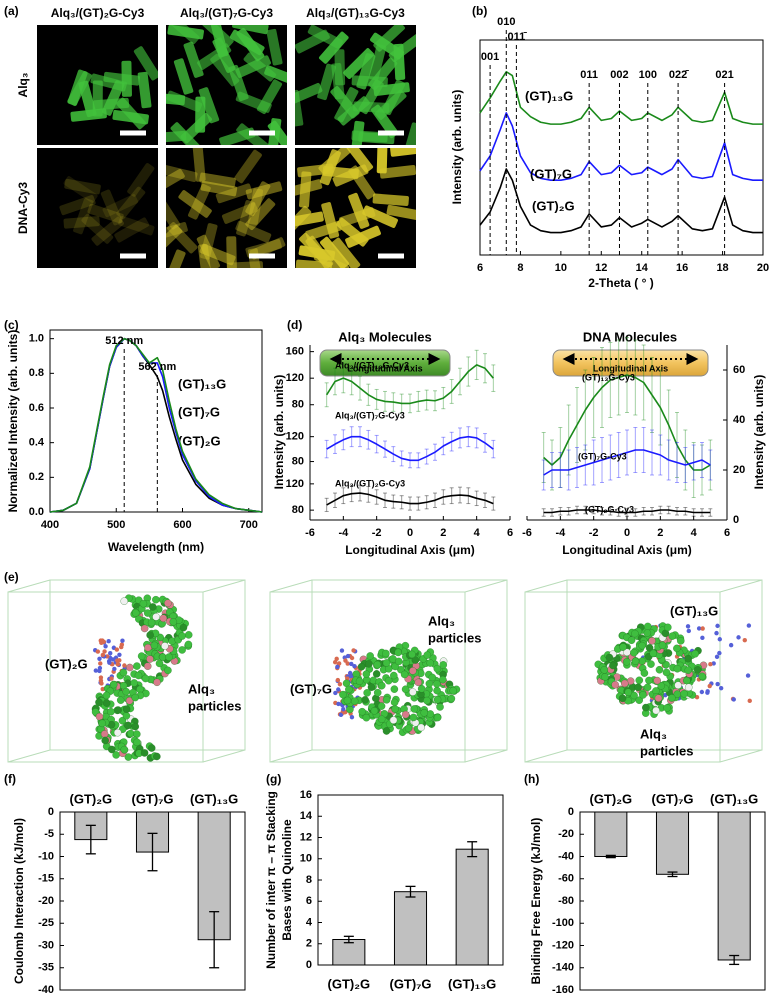 The image size is (770, 997). Describe the element at coordinates (306, 816) in the screenshot. I see `y-tick-label: 14` at that location.